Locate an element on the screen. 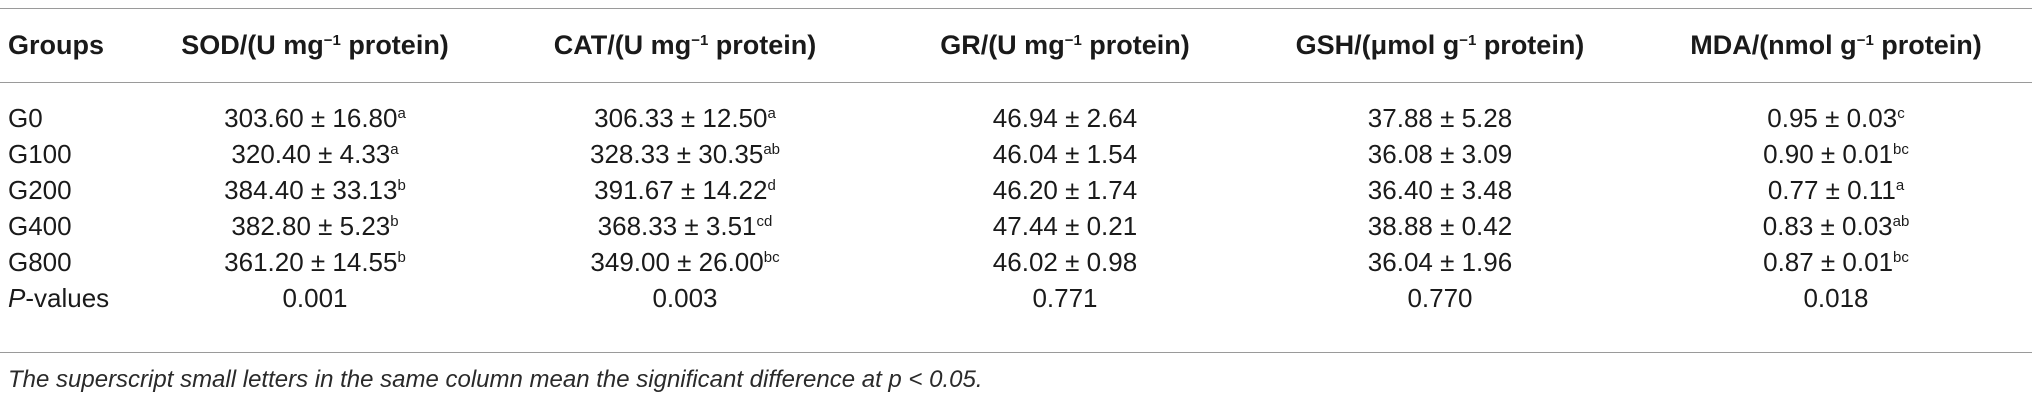  gsh-cell: 36.40 ± 3.48 is located at coordinates (1440, 189).